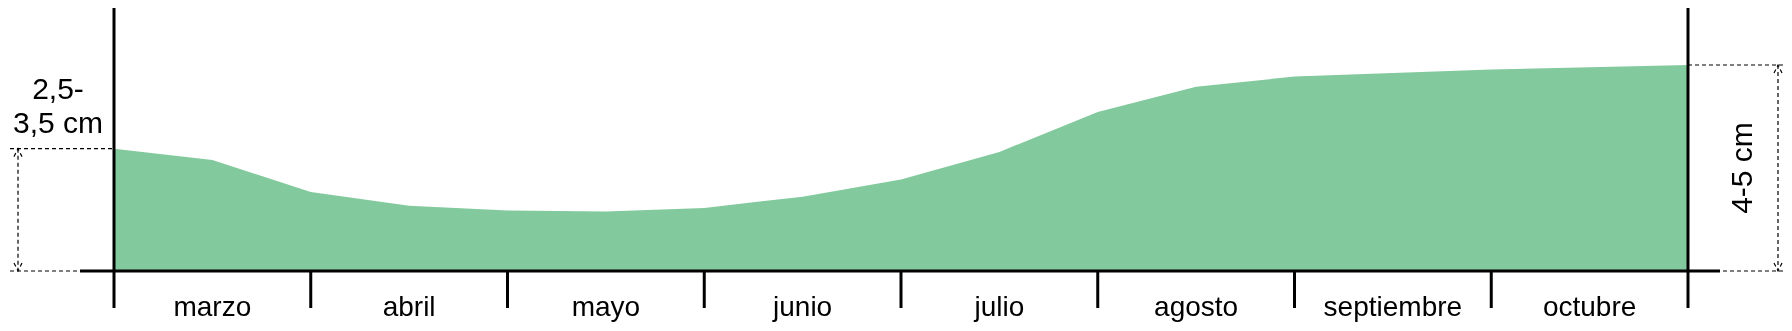 The height and width of the screenshot is (331, 1792). Describe the element at coordinates (58, 105) in the screenshot. I see `annotation: 2,5-3,5 cm` at that location.